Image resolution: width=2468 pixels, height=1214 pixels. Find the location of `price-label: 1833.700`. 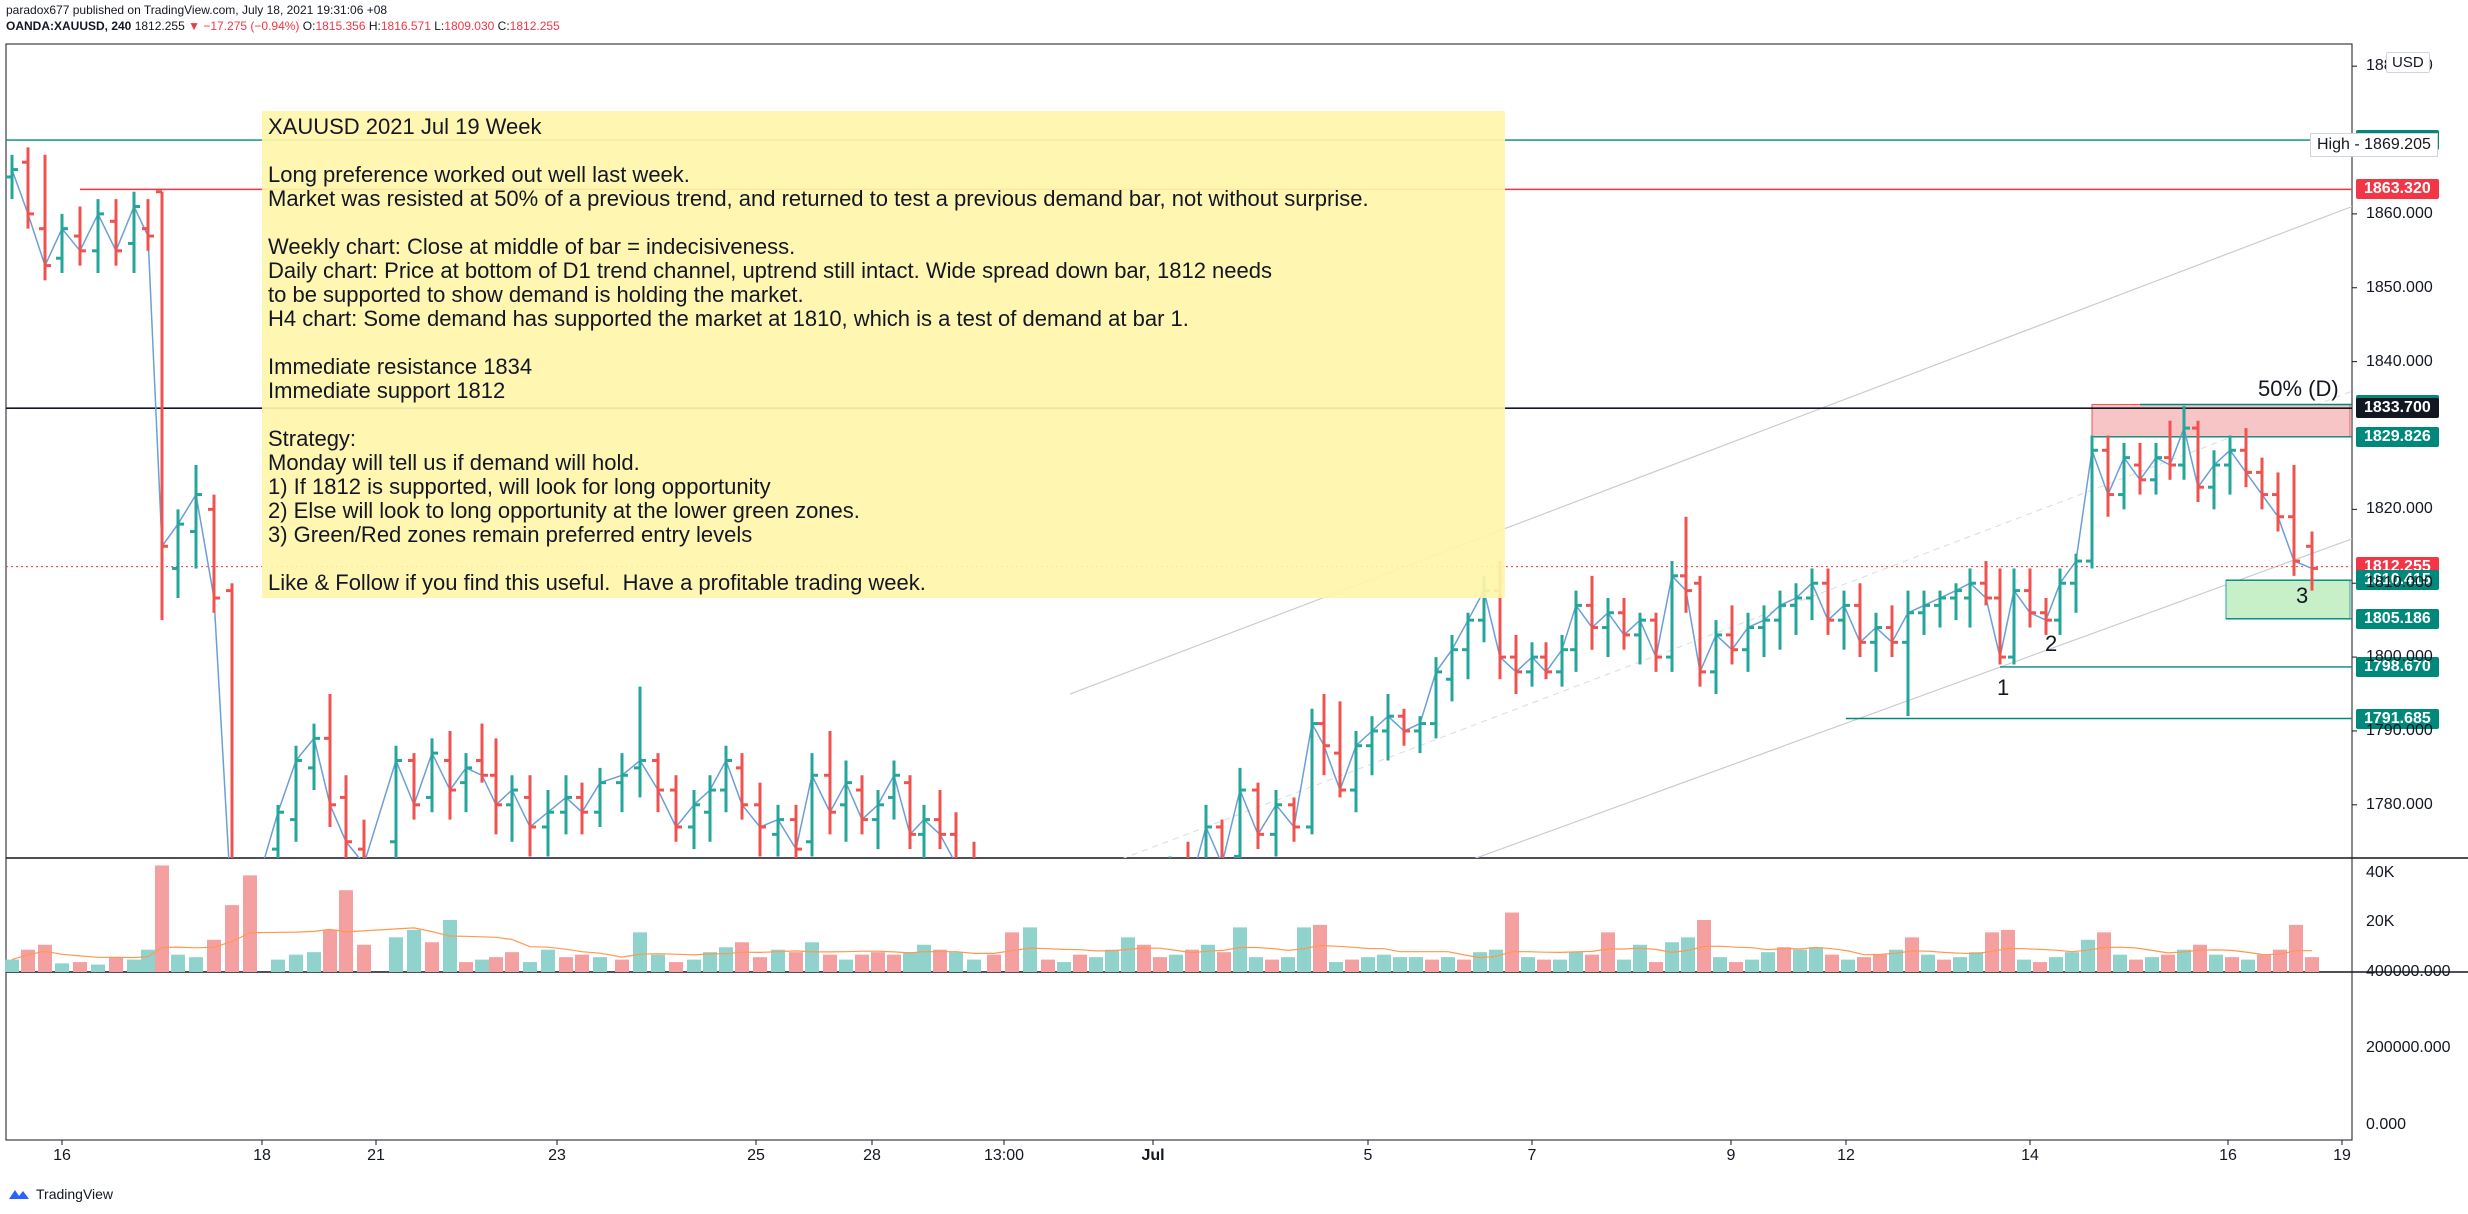

price-label: 1833.700 is located at coordinates (2397, 408).